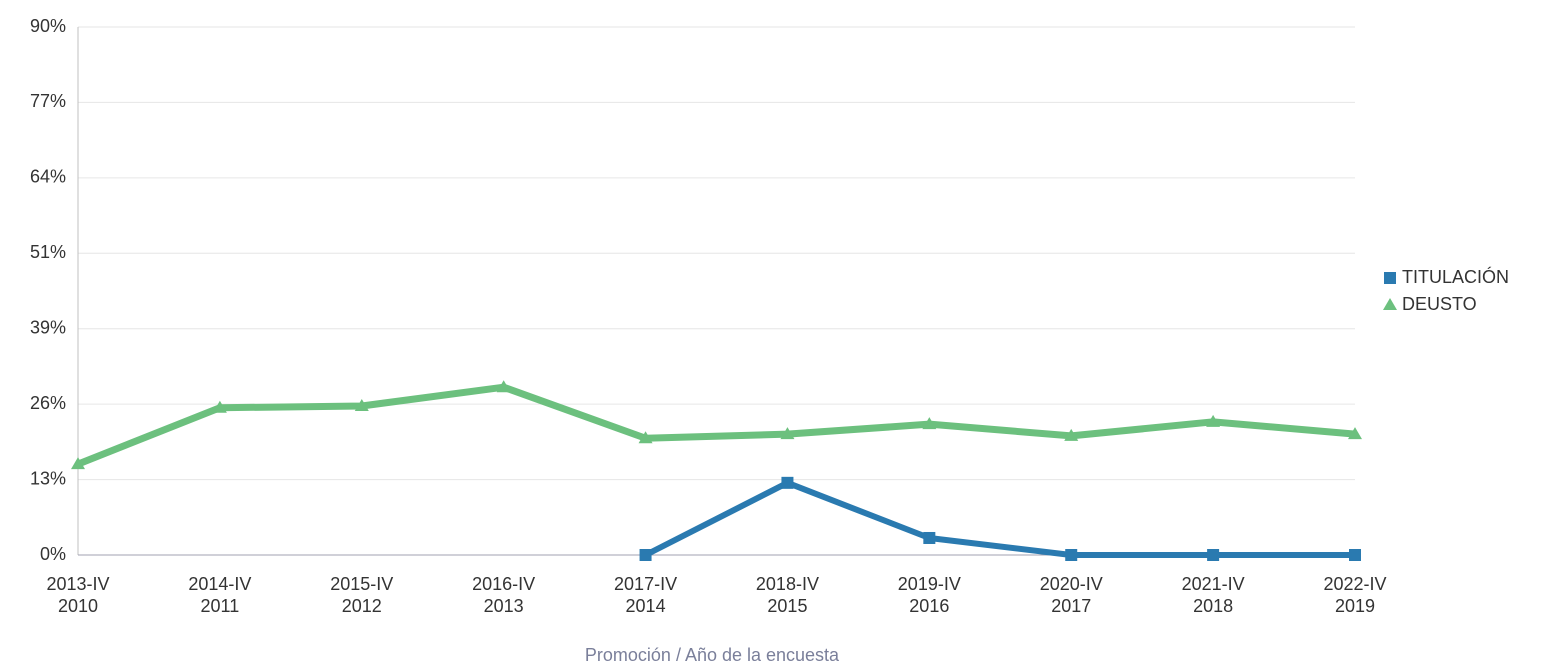  I want to click on x-tick-label: 2018, so click(1213, 606).